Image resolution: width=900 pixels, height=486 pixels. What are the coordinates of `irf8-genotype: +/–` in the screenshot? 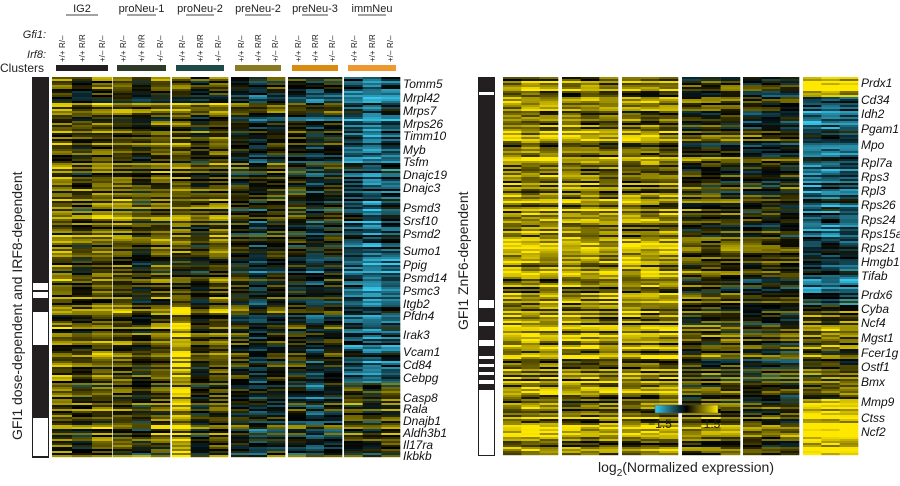 It's located at (275, 56).